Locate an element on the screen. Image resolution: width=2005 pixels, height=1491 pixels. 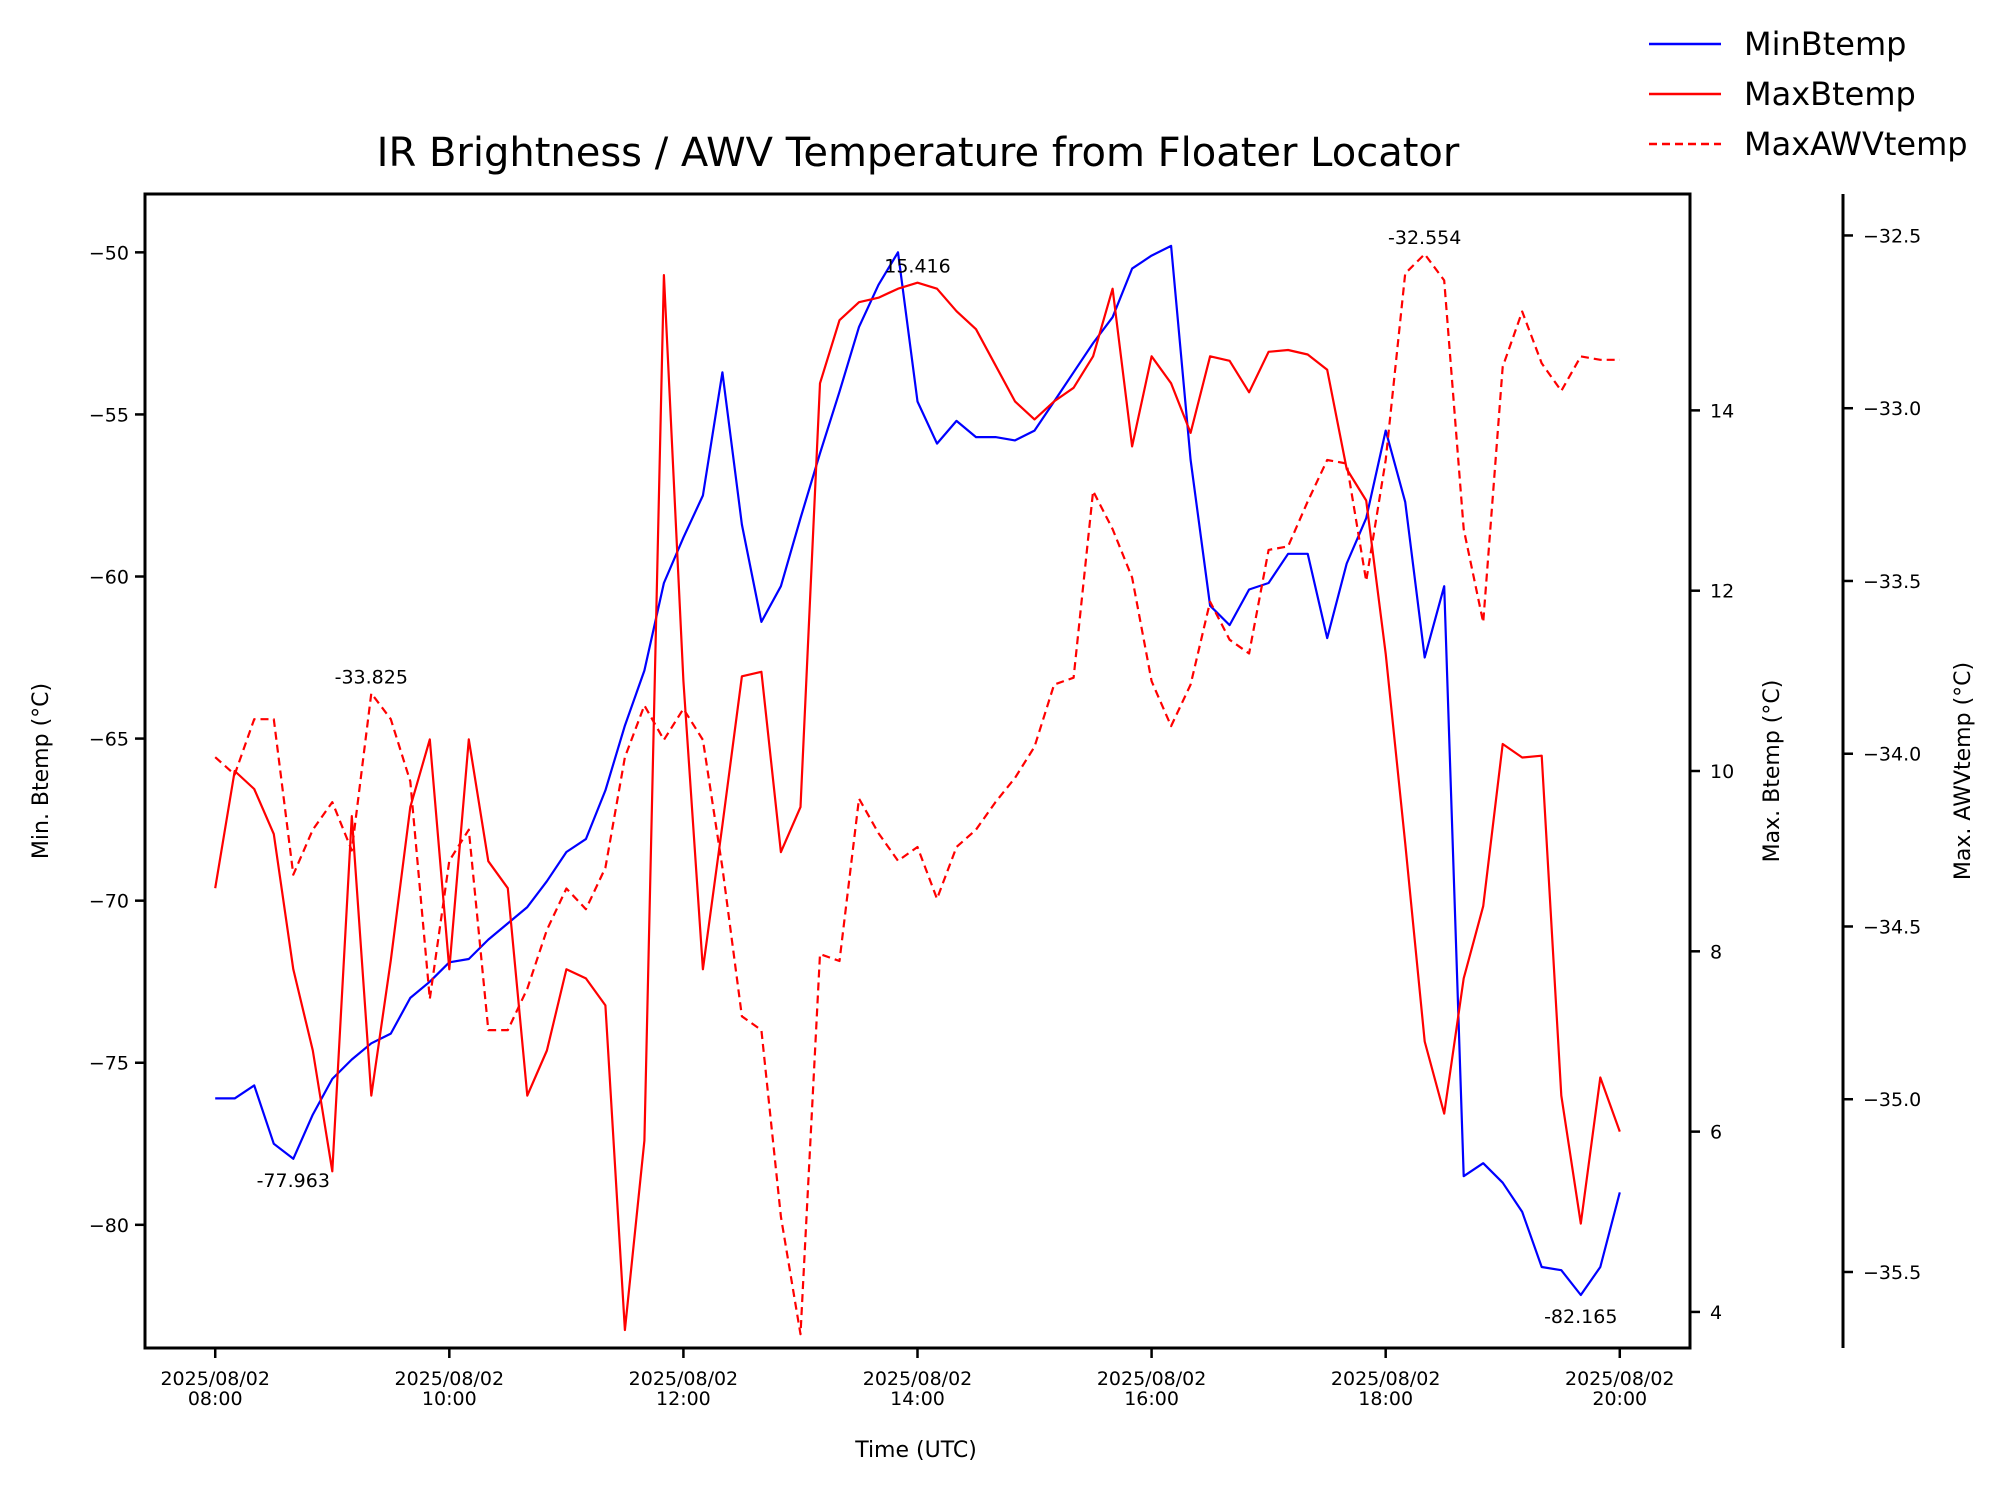
right2-tick-label-2: −34.5 is located at coordinates (1892, 927).